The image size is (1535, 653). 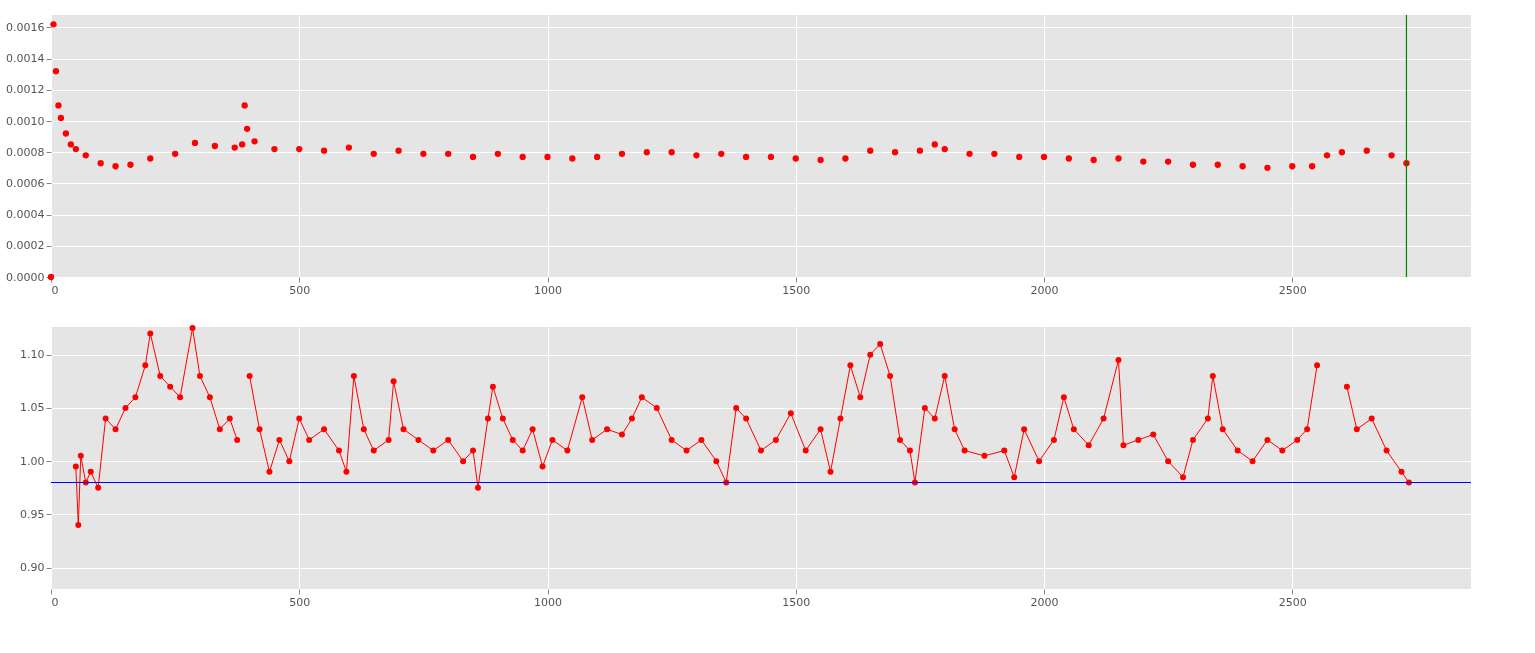 What do you see at coordinates (25, 152) in the screenshot?
I see `y-tick-label: 0.0008` at bounding box center [25, 152].